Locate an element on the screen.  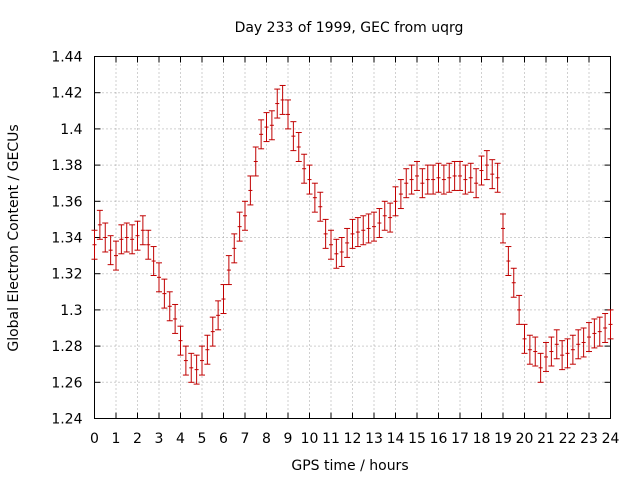
x-tick-label: 24 is located at coordinates (611, 439).